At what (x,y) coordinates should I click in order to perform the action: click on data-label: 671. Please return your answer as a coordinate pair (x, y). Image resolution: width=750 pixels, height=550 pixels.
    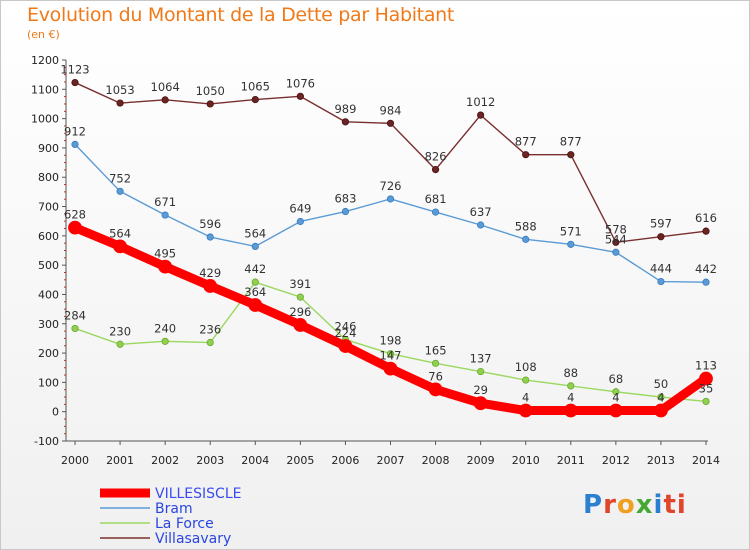
    Looking at the image, I should click on (165, 202).